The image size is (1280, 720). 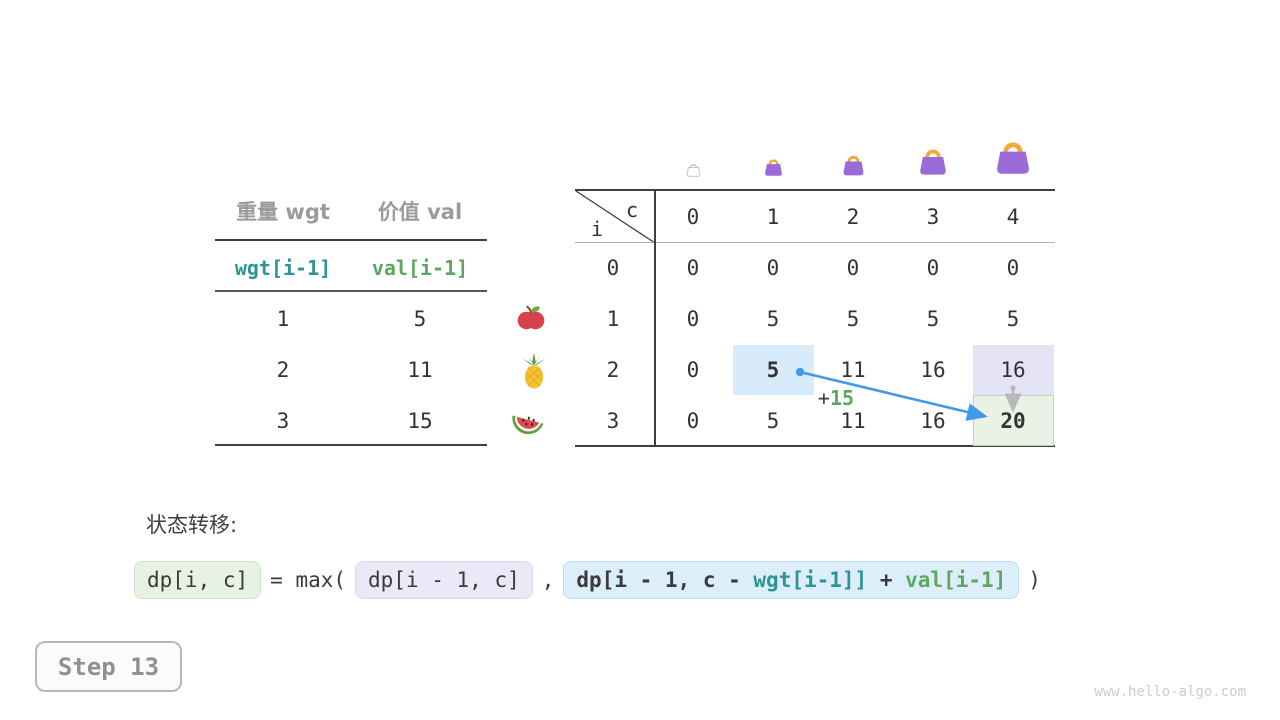 I want to click on dp-col-header: 3, so click(x=933, y=217).